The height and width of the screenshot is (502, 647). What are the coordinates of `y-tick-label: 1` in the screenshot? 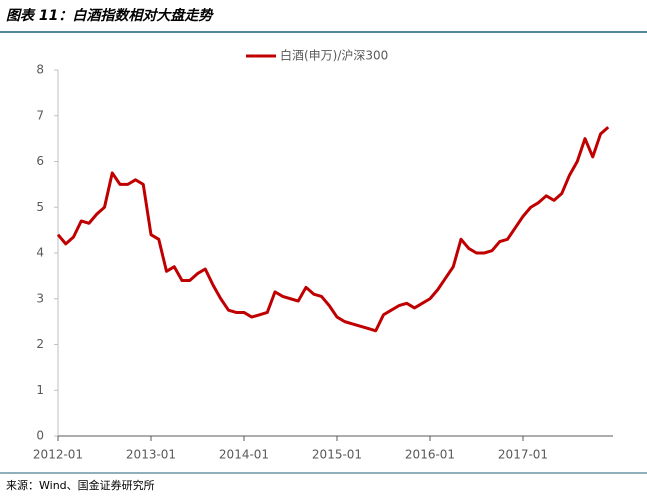 It's located at (40, 390).